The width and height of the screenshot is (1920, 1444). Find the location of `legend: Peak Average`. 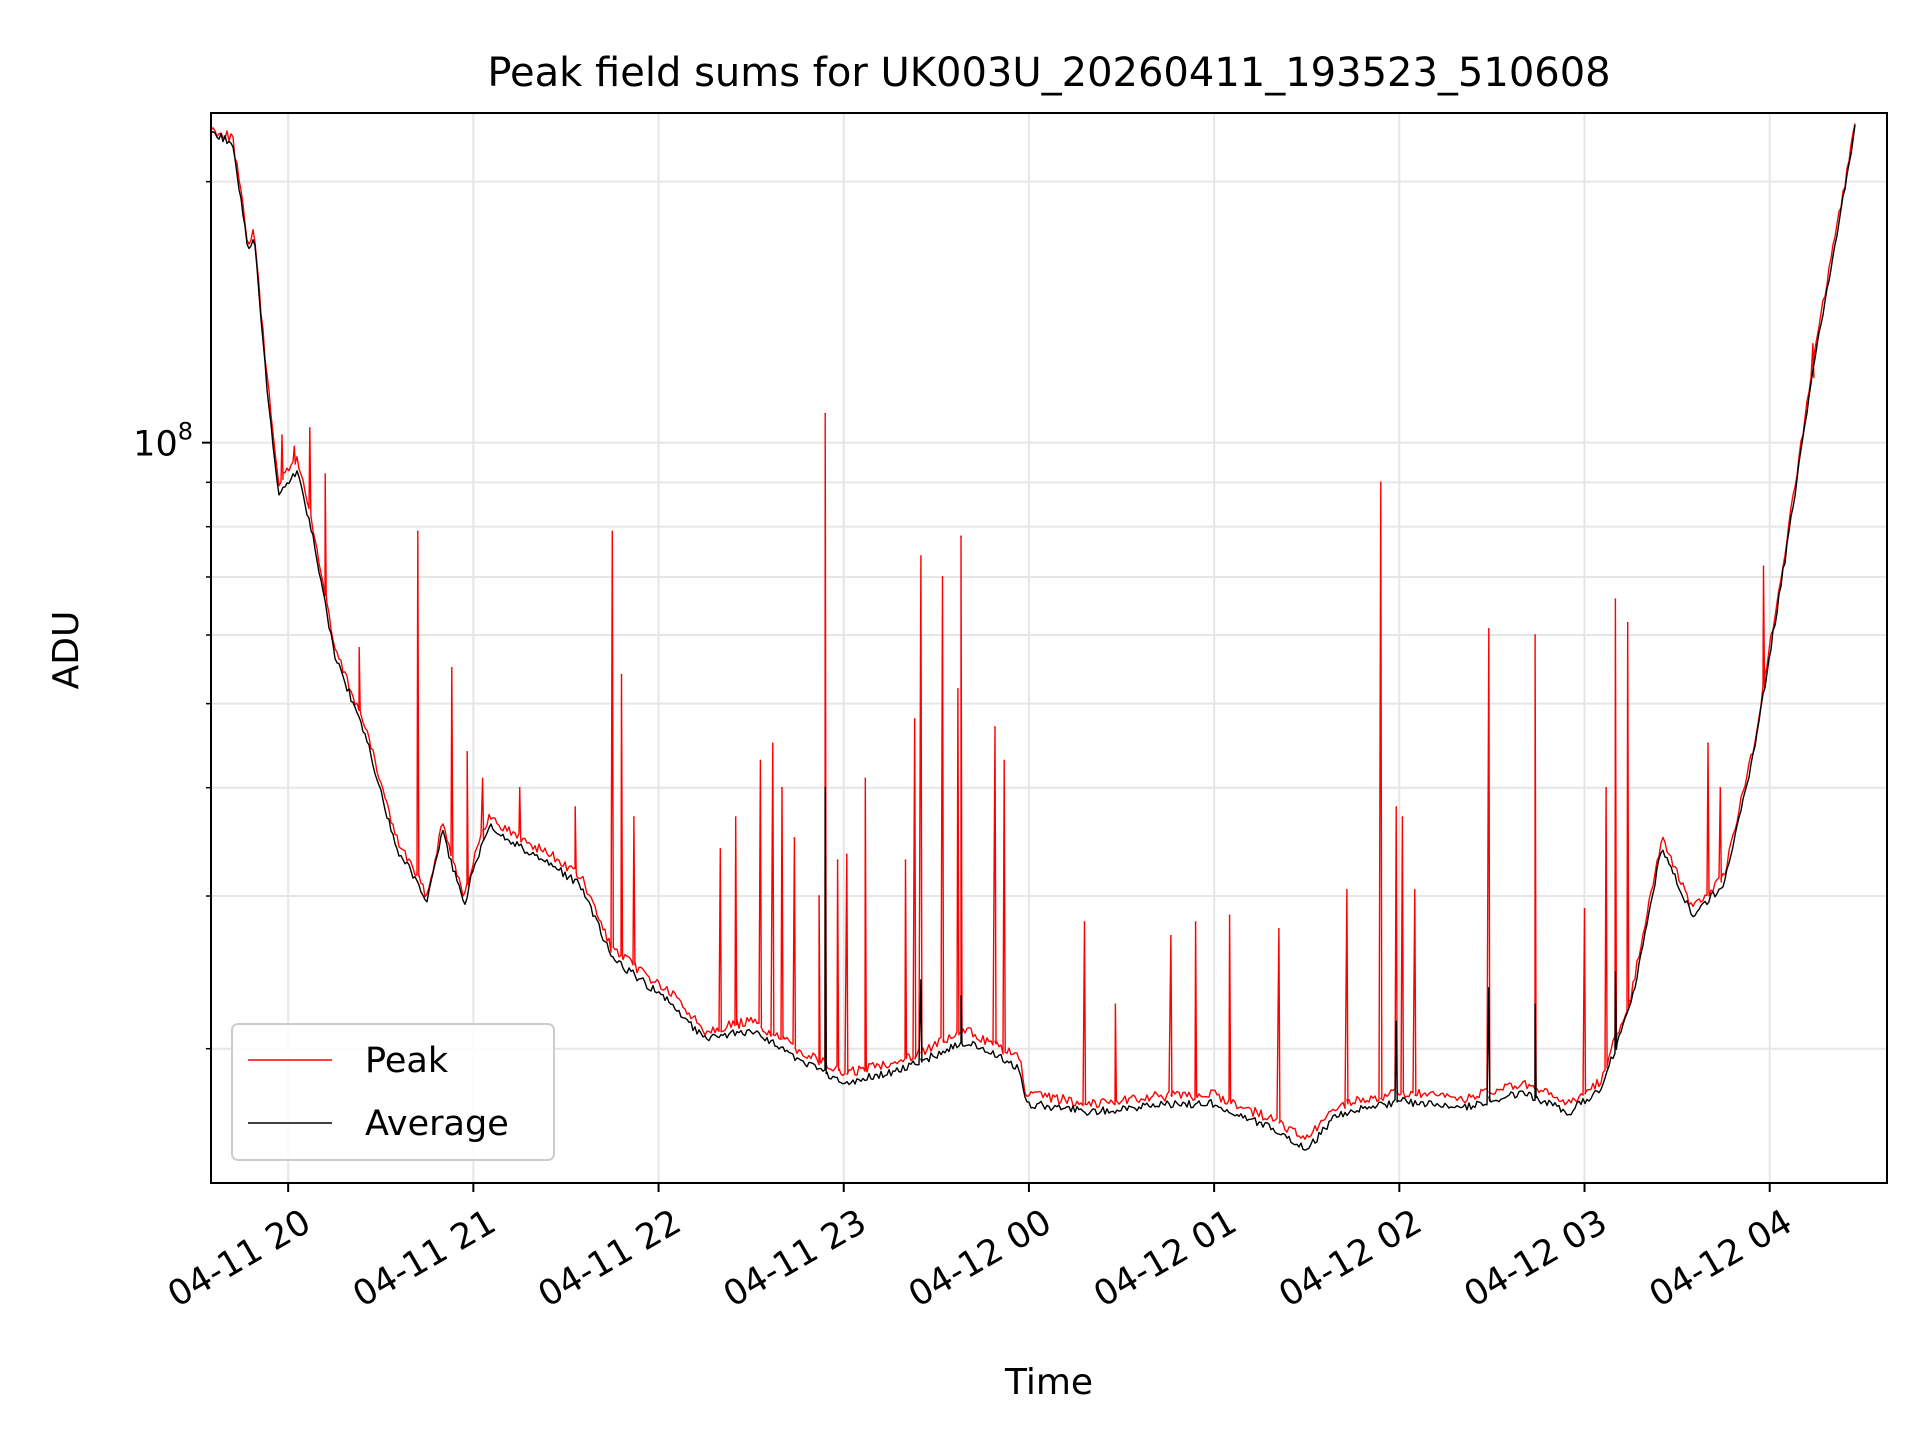

legend: Peak Average is located at coordinates (393, 1092).